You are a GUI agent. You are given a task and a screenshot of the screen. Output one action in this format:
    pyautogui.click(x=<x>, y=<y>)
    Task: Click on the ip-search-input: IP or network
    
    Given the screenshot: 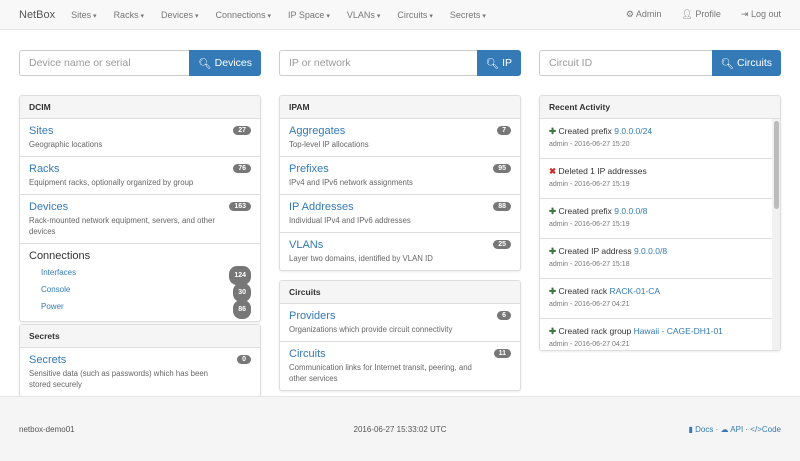 What is the action you would take?
    pyautogui.click(x=378, y=63)
    